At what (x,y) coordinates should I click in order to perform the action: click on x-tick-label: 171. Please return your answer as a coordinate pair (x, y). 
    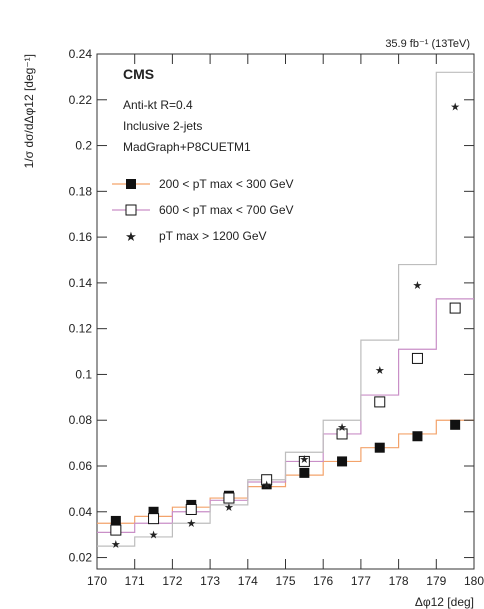
    Looking at the image, I should click on (135, 581).